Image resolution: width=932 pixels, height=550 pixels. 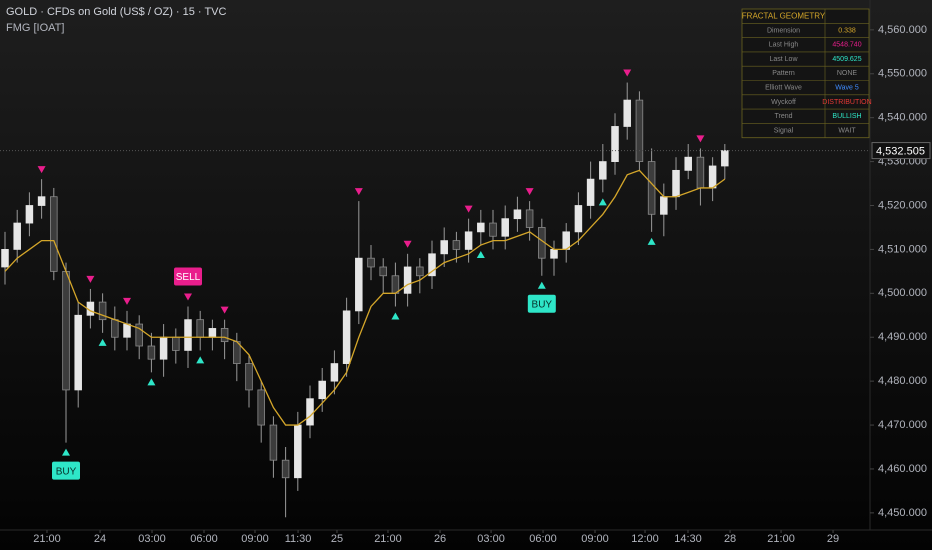 I want to click on x-tick-label: 21:00, so click(x=388, y=539).